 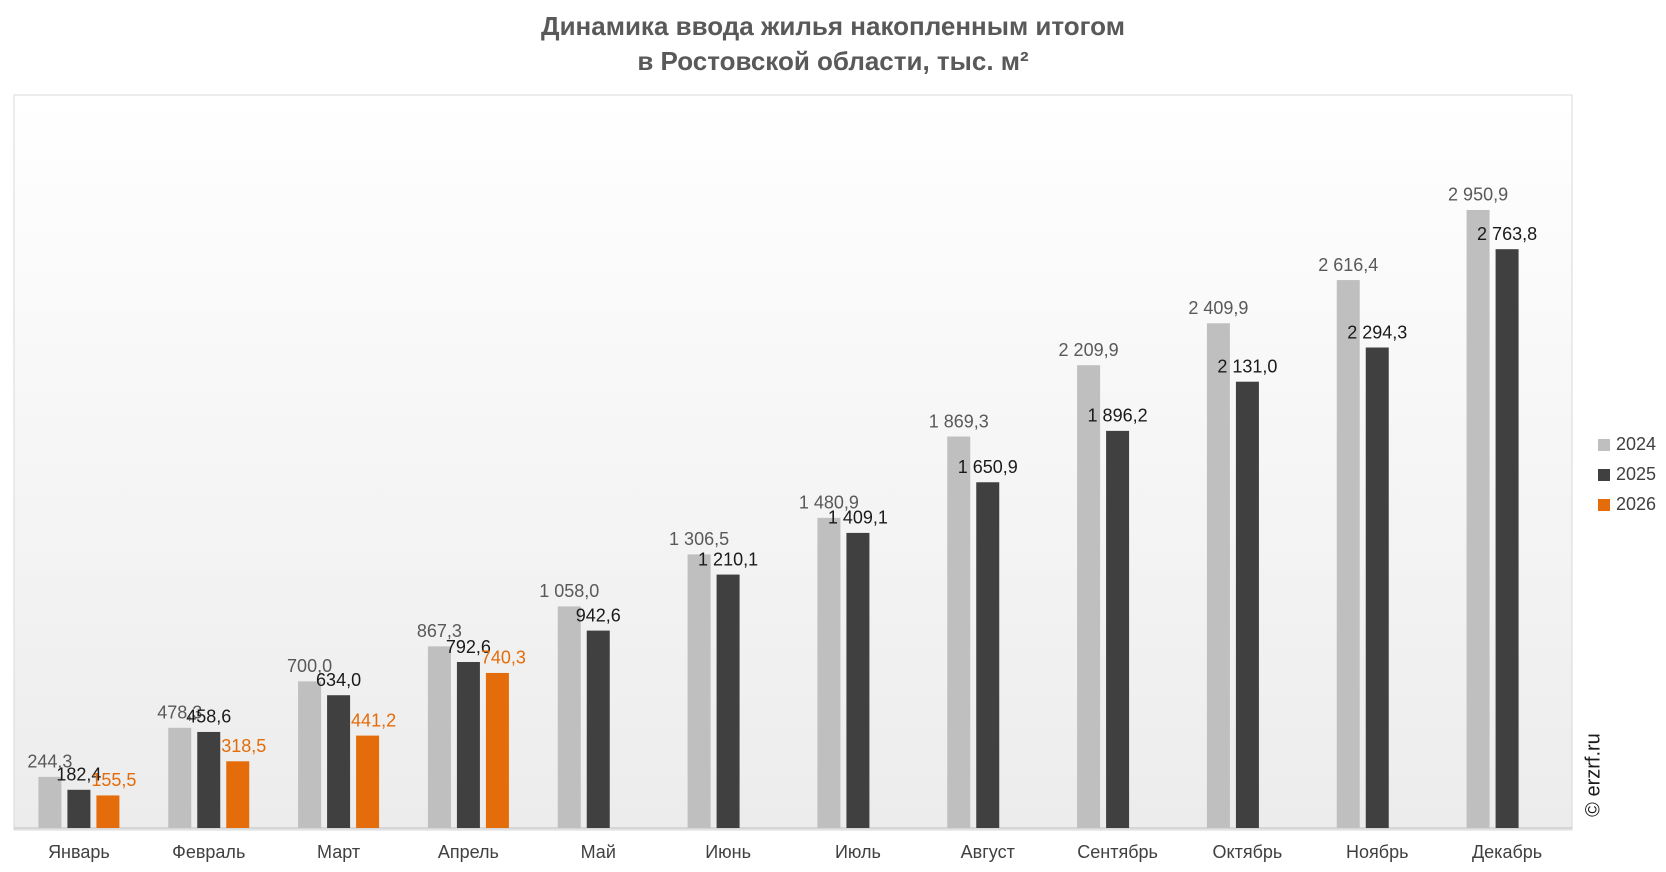 I want to click on data-label: 2 409,9, so click(x=1218, y=308).